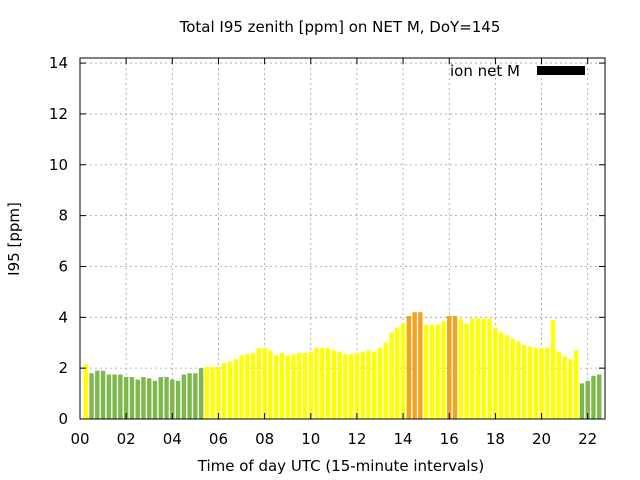 The width and height of the screenshot is (640, 480). What do you see at coordinates (58, 165) in the screenshot?
I see `y-tick-label: 10` at bounding box center [58, 165].